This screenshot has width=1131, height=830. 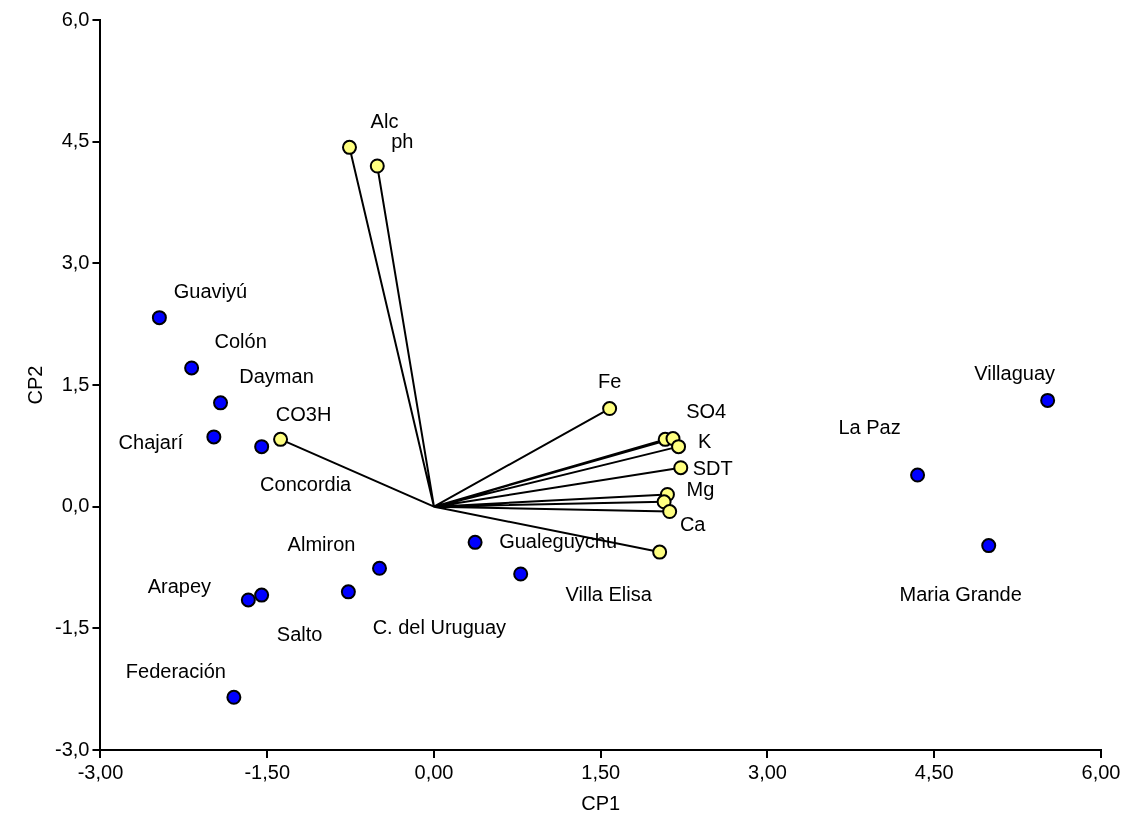 I want to click on annotation: Maria Grande, so click(x=960, y=594).